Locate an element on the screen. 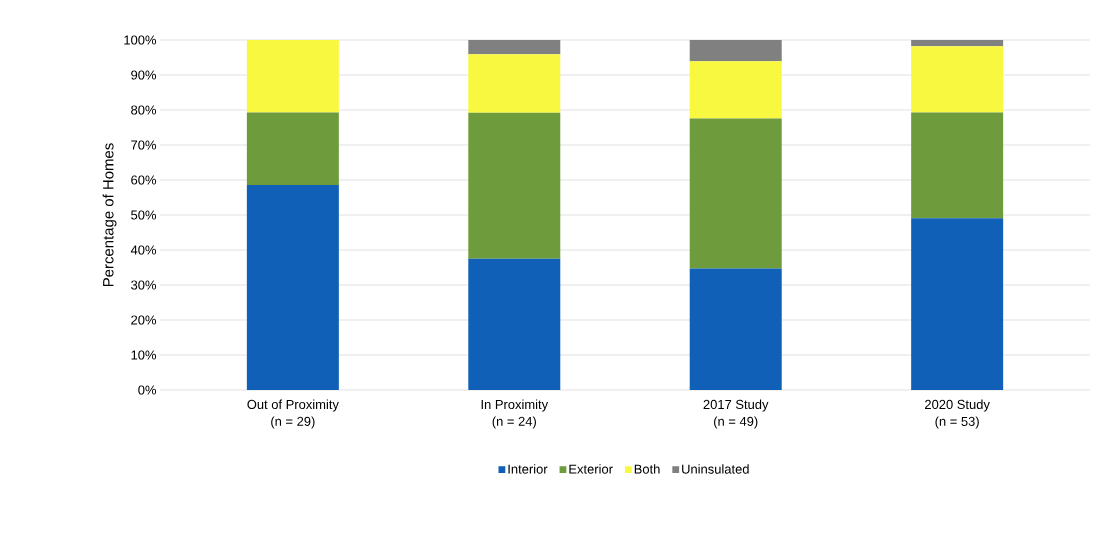 The width and height of the screenshot is (1107, 538). y-tick-label: 20% is located at coordinates (144, 320).